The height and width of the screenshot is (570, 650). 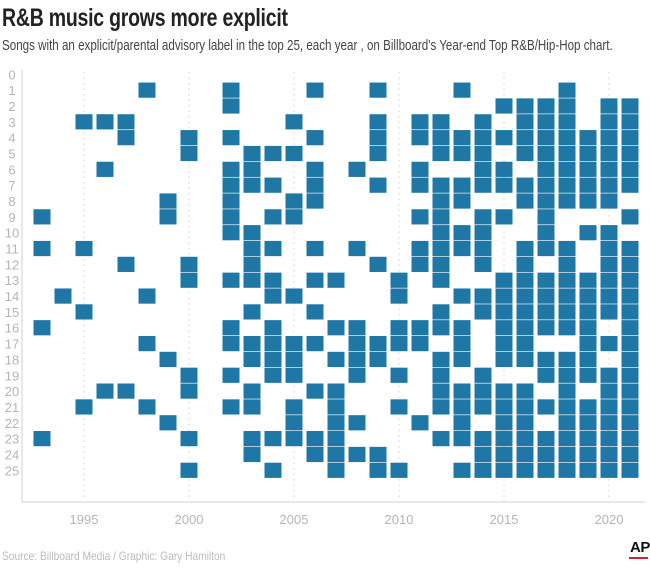 I want to click on y-tick-label: 19, so click(x=12, y=375).